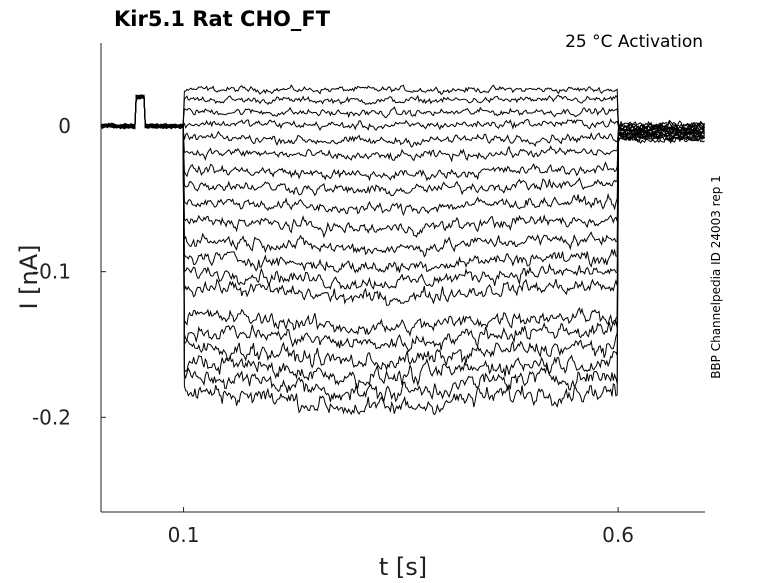 This screenshot has height=583, width=778. What do you see at coordinates (222, 19) in the screenshot?
I see `chart-title: Kir5.1 Rat CHO_FT` at bounding box center [222, 19].